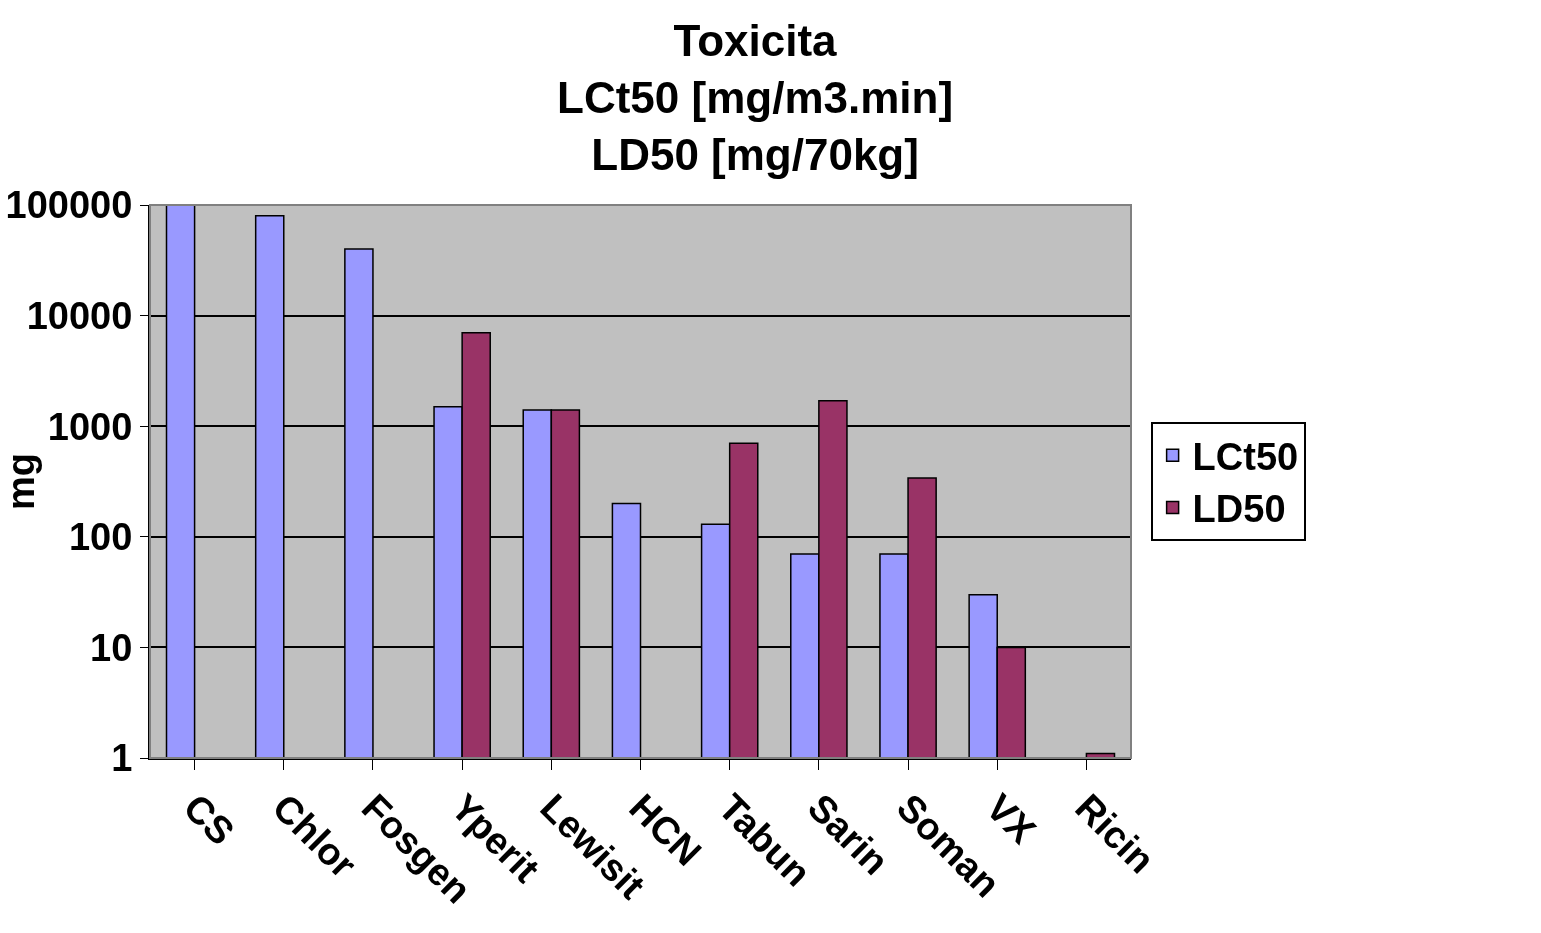  Describe the element at coordinates (1245, 457) in the screenshot. I see `legend-label: LCt50` at that location.